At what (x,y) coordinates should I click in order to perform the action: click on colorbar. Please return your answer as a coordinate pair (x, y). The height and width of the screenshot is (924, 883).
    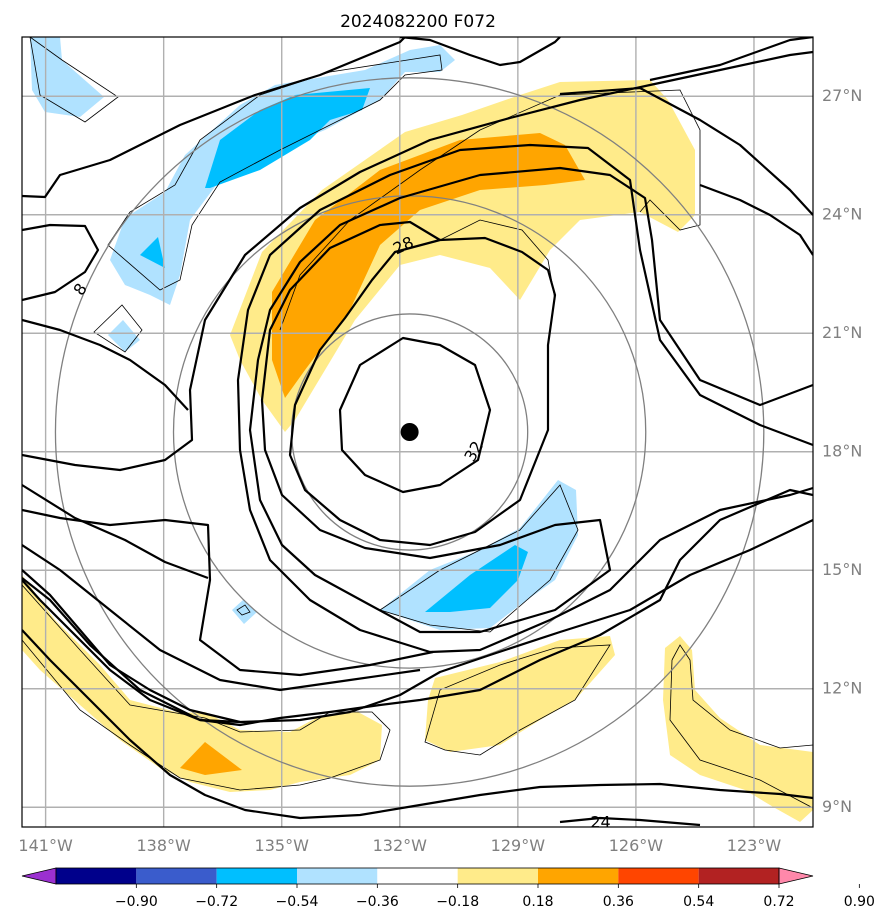
    Looking at the image, I should click on (417, 876).